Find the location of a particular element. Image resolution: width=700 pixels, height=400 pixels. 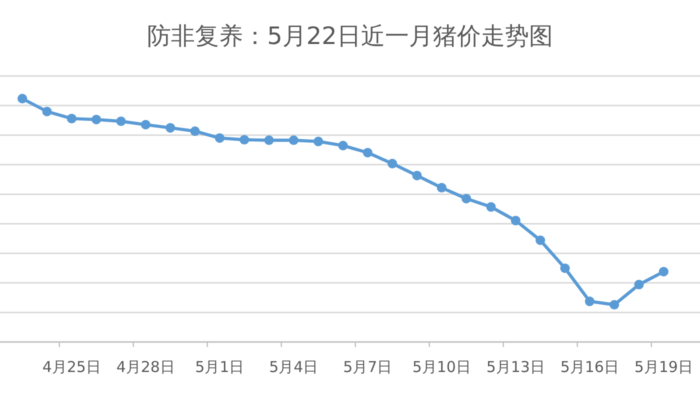

chart-title: 防非复养：5月22日近一月猪价走势图 is located at coordinates (350, 36).